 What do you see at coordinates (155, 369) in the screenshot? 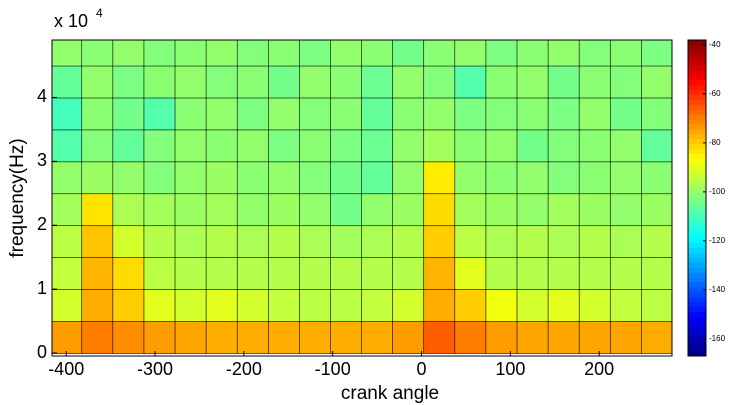
I see `x-tick-label: -300` at bounding box center [155, 369].